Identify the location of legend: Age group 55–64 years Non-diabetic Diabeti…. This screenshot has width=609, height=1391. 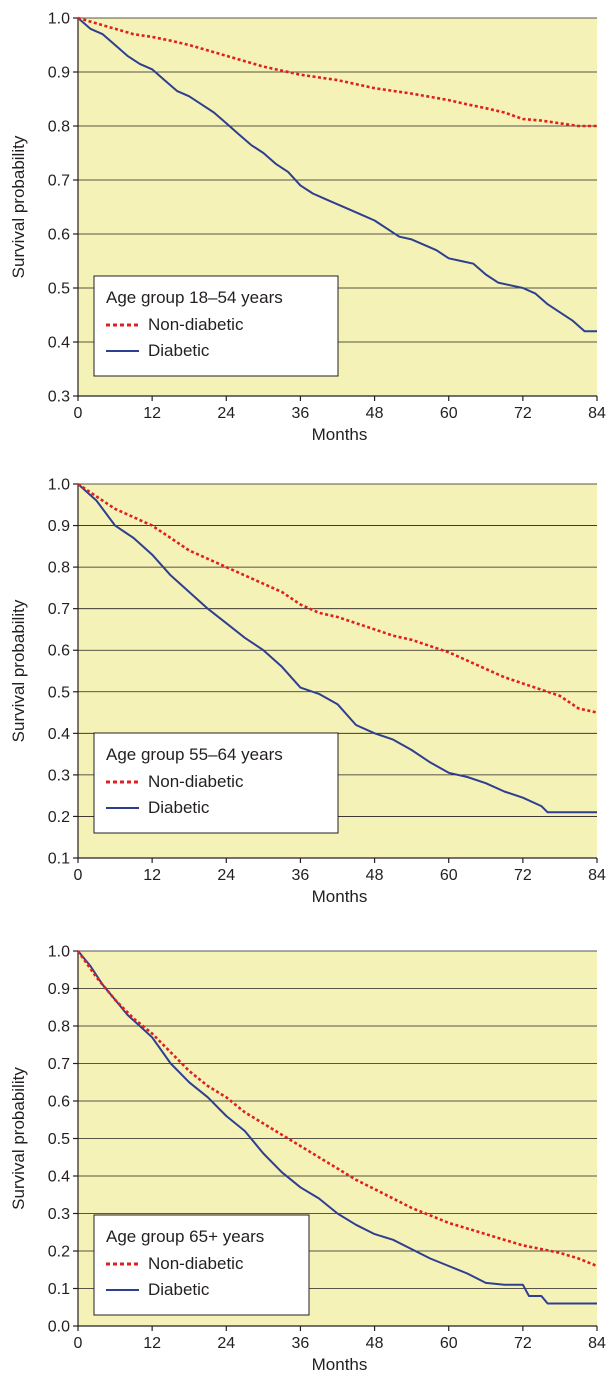
(216, 783).